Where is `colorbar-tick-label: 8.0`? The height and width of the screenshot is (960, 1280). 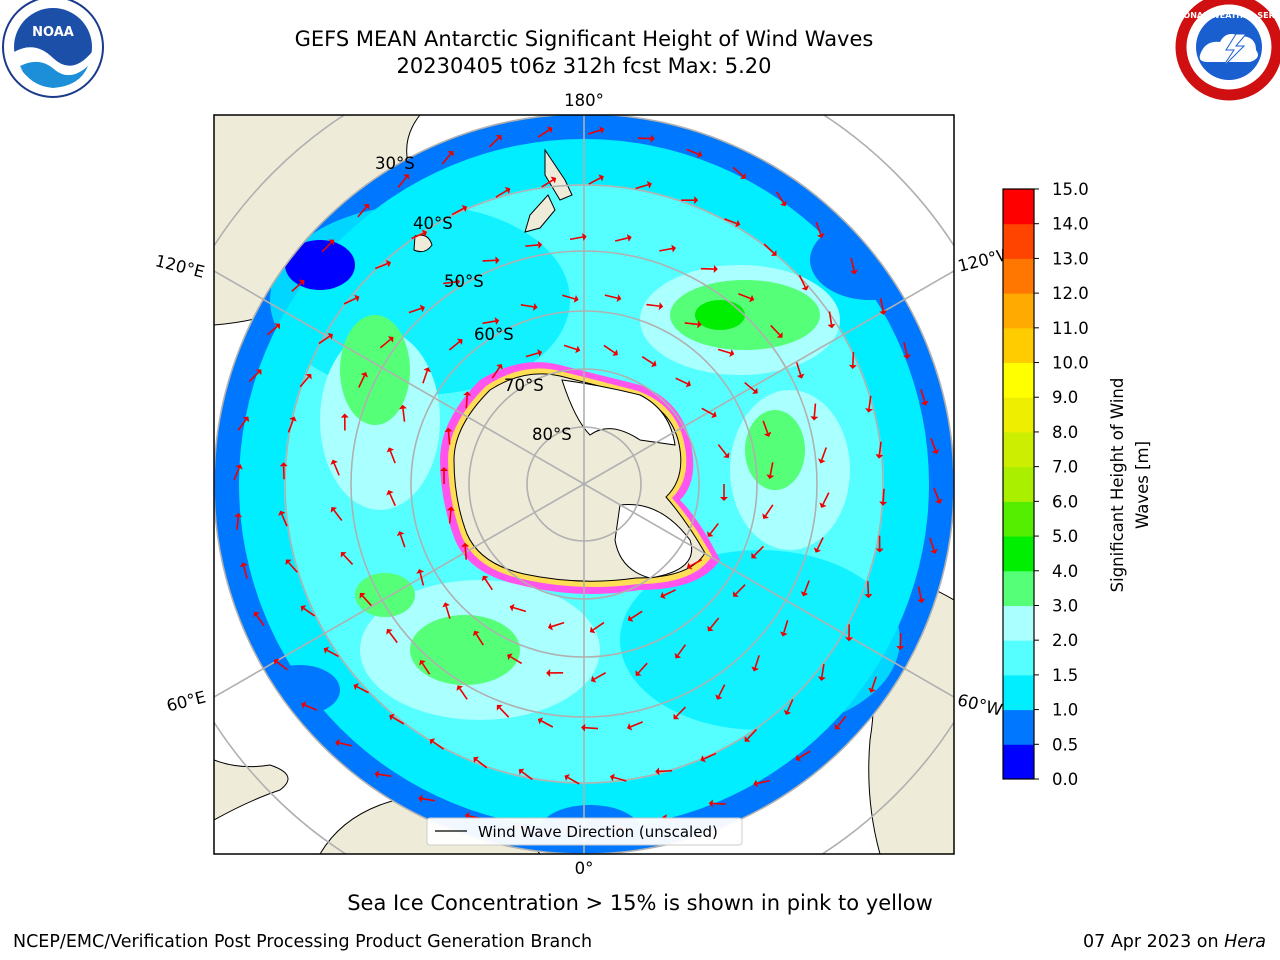 colorbar-tick-label: 8.0 is located at coordinates (1065, 432).